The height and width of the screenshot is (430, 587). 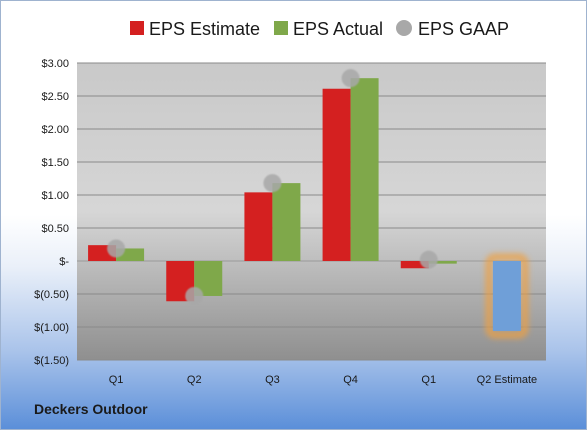 What do you see at coordinates (64, 262) in the screenshot?
I see `y-tick-label: $-` at bounding box center [64, 262].